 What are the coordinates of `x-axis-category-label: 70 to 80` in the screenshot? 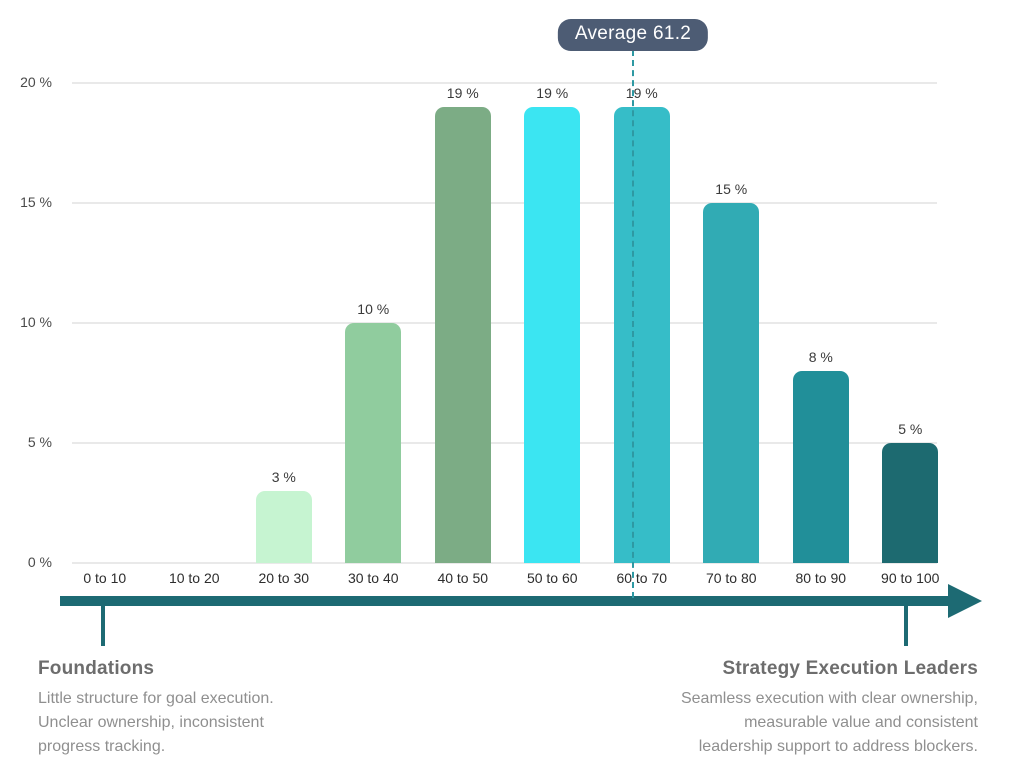 It's located at (731, 578).